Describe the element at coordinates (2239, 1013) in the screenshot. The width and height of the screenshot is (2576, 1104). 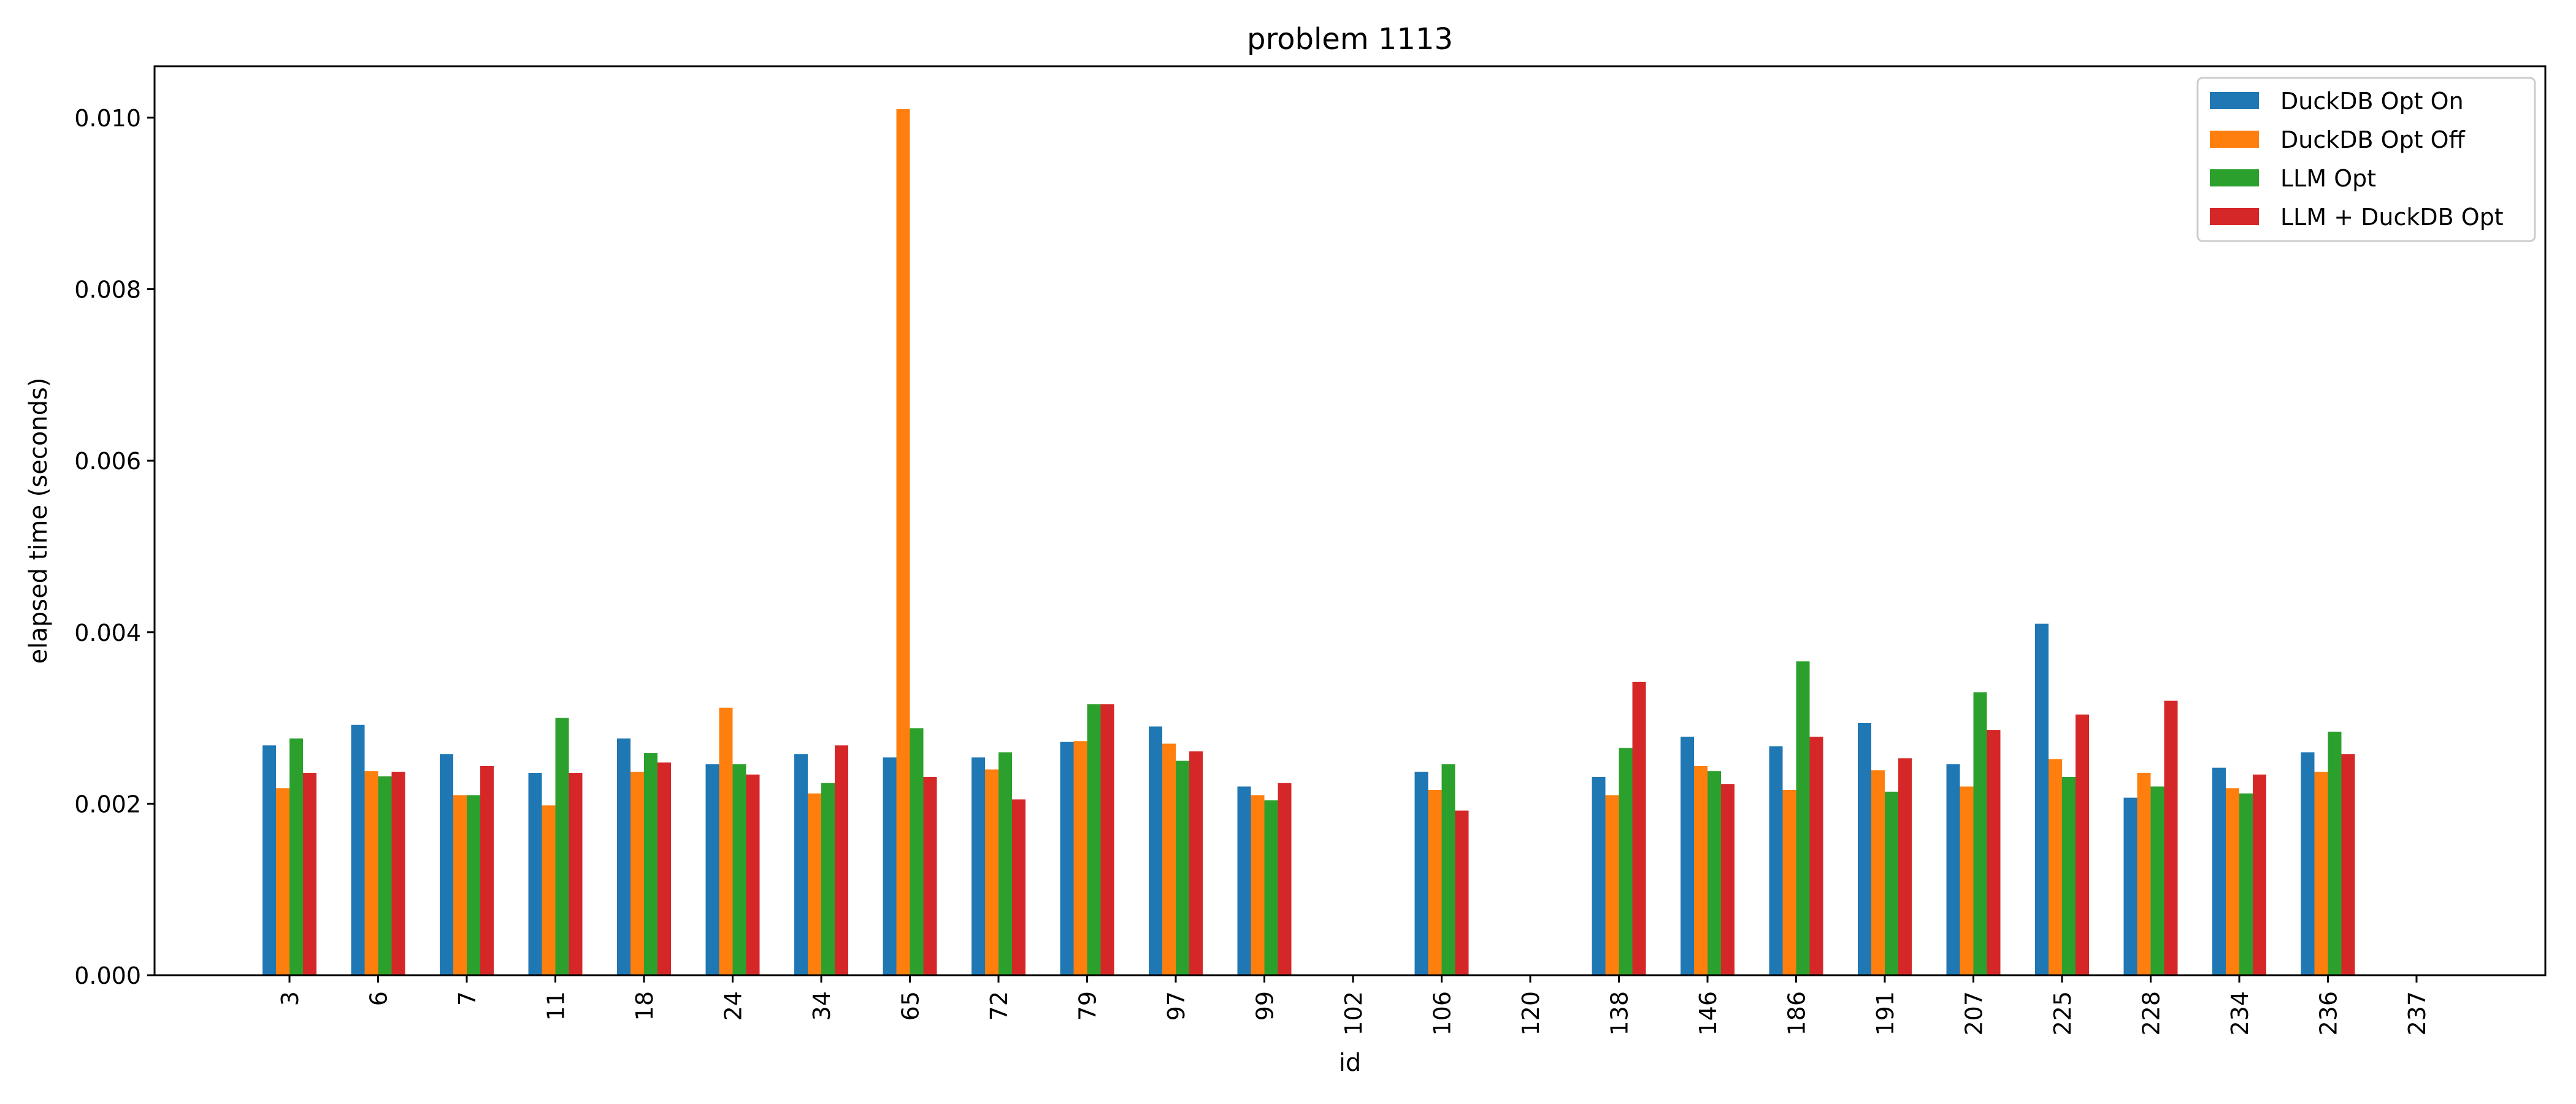
I see `x-tick-label: 234` at that location.